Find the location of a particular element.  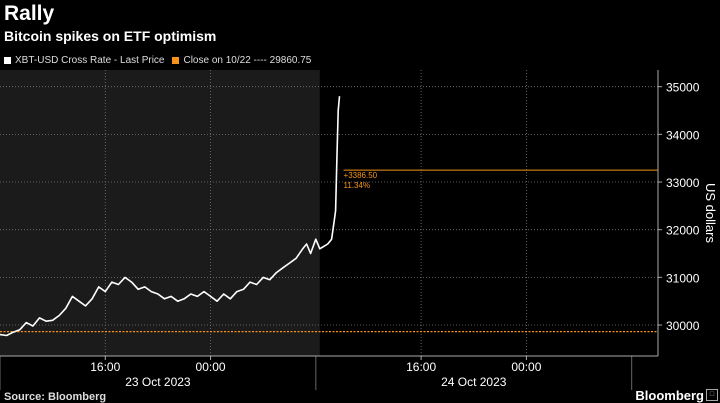

series-swatch is located at coordinates (7, 60).